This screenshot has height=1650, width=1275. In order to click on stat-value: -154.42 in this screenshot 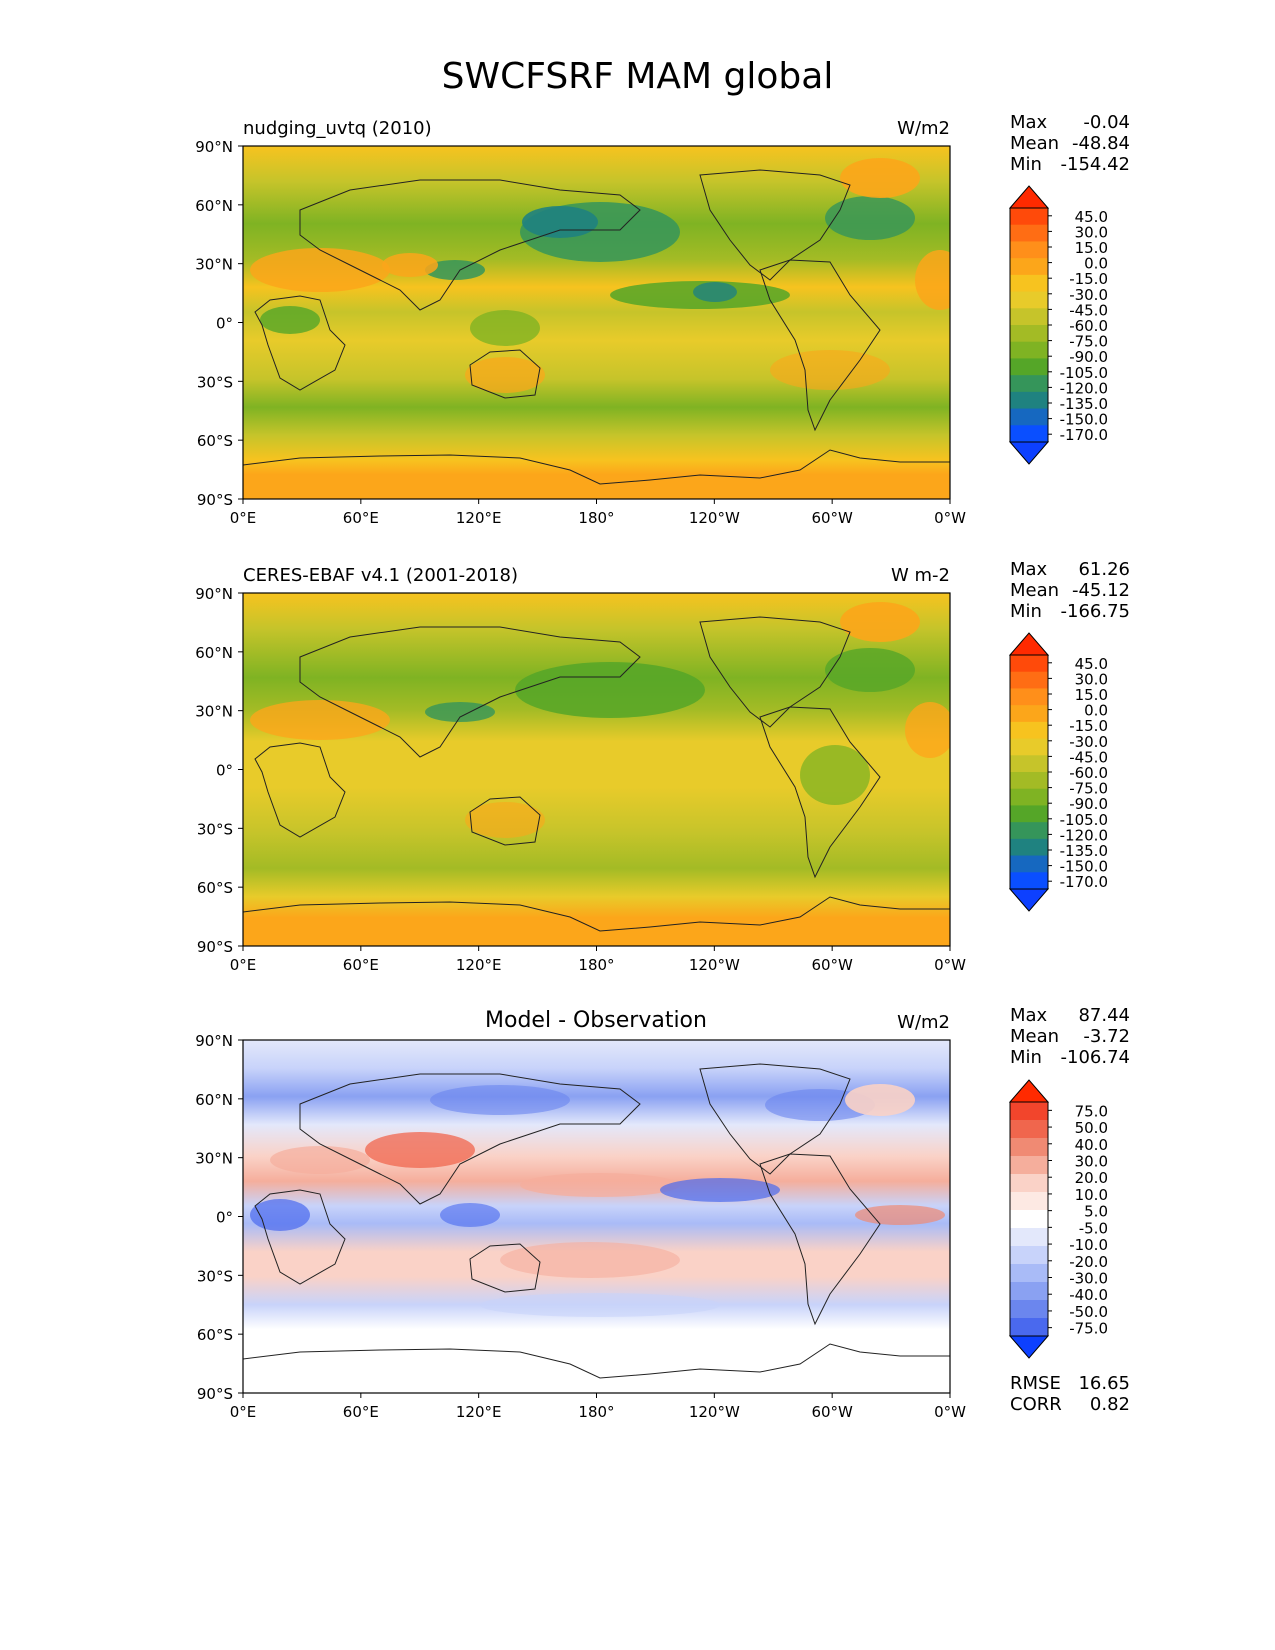, I will do `click(1095, 164)`.